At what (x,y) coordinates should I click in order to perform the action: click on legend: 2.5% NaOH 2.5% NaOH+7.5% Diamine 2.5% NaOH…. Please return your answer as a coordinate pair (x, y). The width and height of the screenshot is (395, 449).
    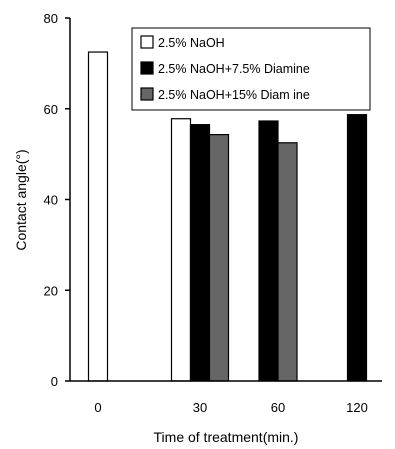
    Looking at the image, I should click on (251, 69).